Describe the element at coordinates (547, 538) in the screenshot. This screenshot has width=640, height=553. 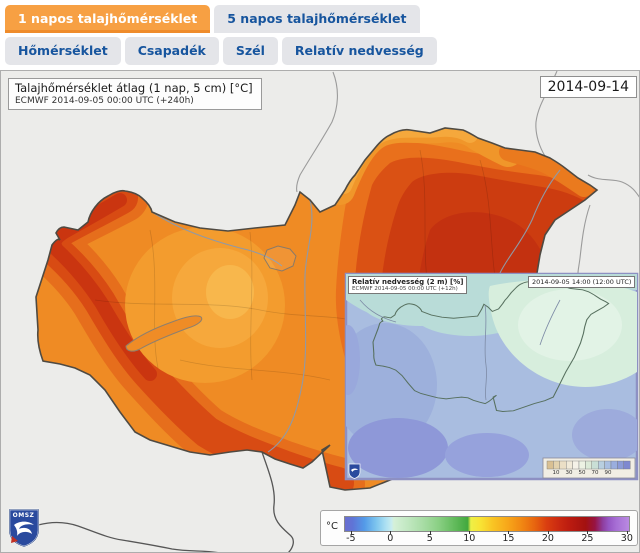
I see `colorbar-tick-label: 20` at that location.